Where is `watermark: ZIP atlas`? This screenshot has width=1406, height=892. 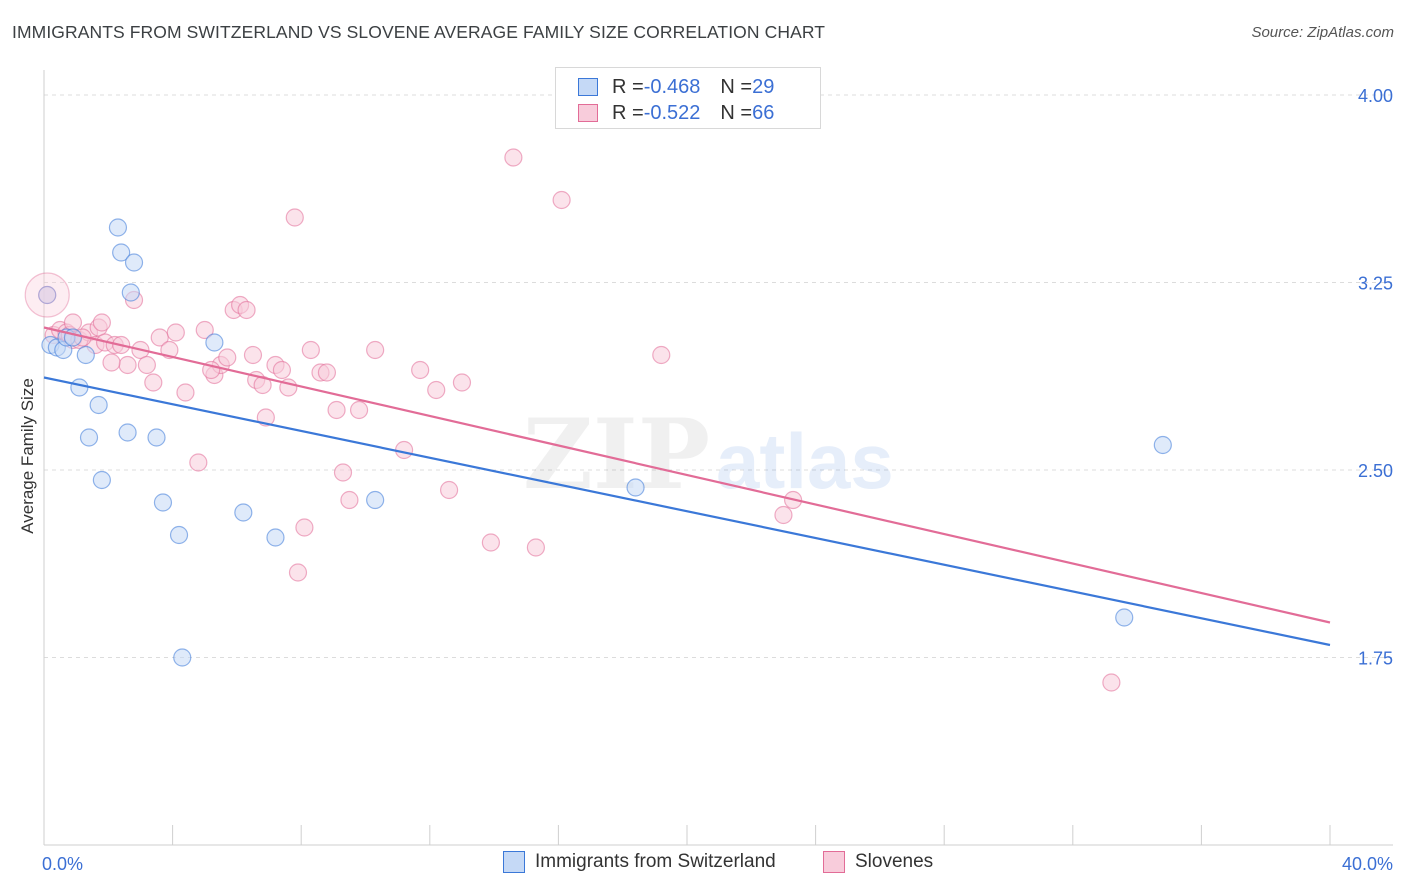
watermark: ZIP atlas is located at coordinates (708, 454).